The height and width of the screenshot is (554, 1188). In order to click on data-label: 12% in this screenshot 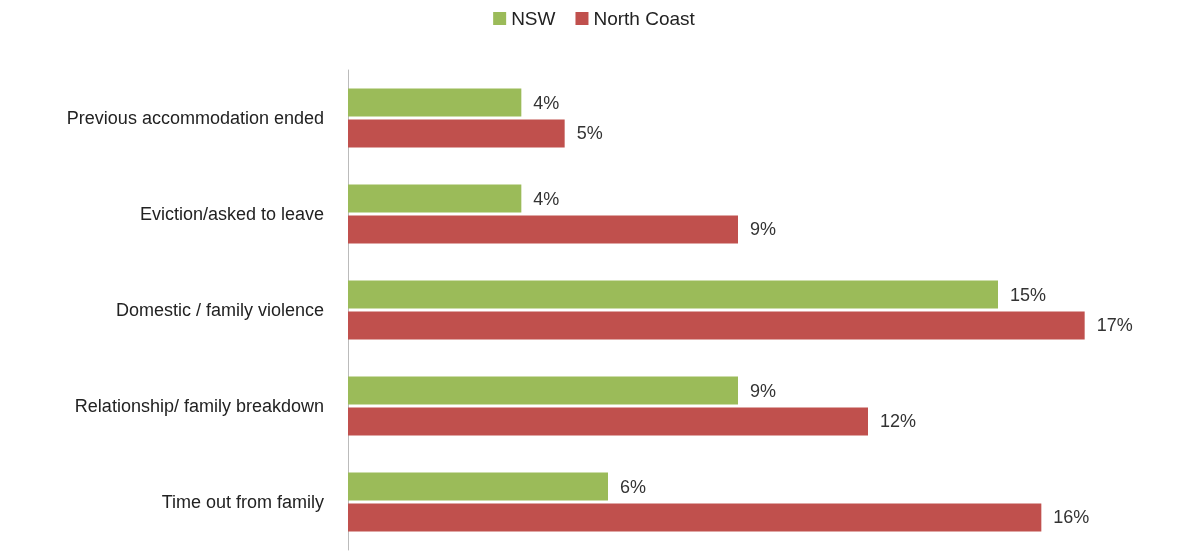, I will do `click(898, 421)`.